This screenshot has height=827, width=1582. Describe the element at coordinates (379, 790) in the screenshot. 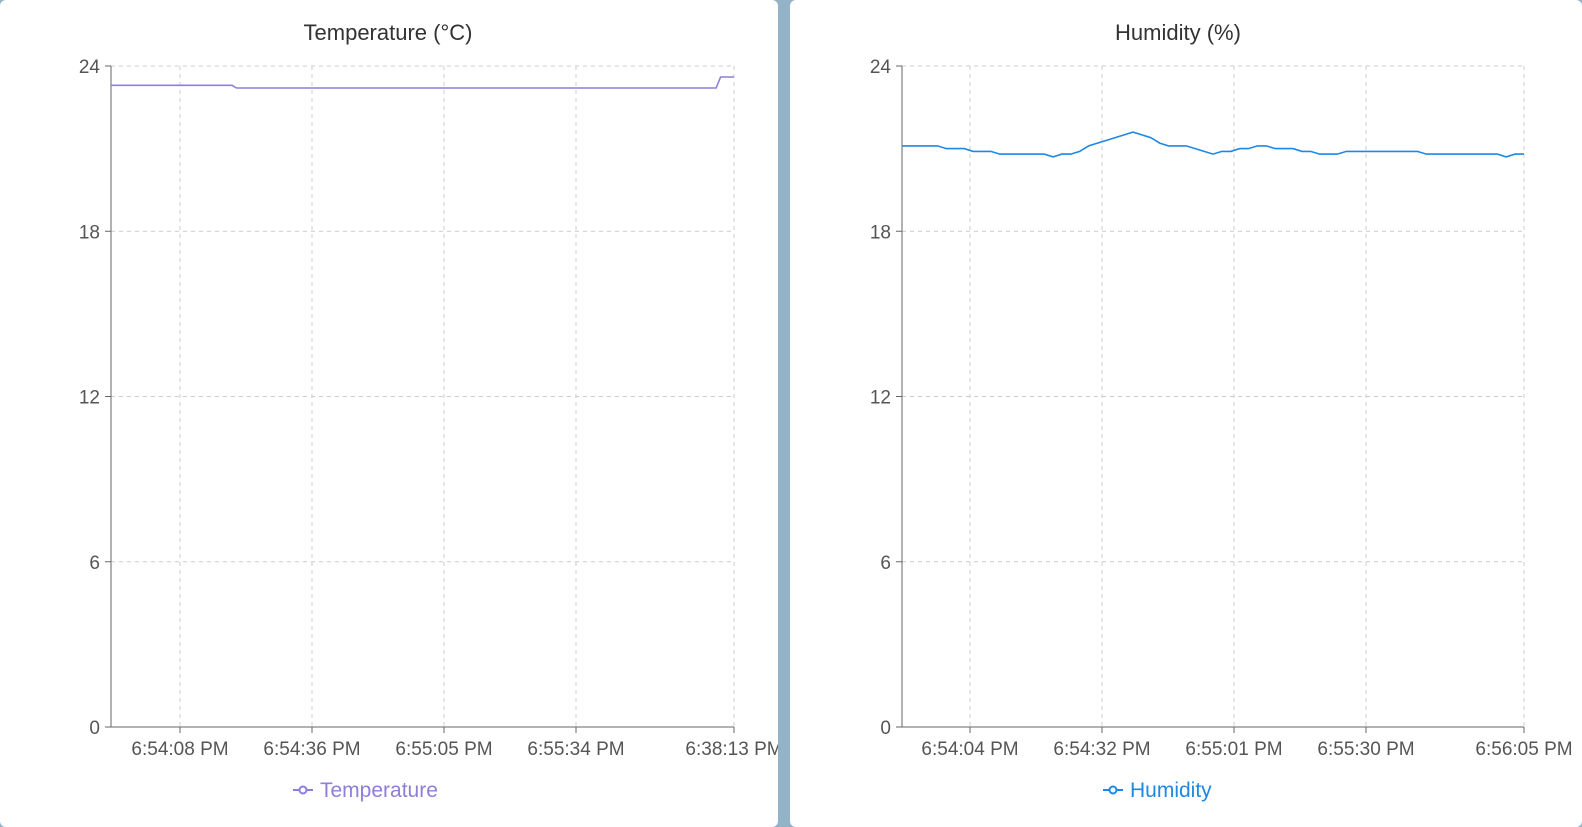

I see `legend-label: Temperature` at that location.